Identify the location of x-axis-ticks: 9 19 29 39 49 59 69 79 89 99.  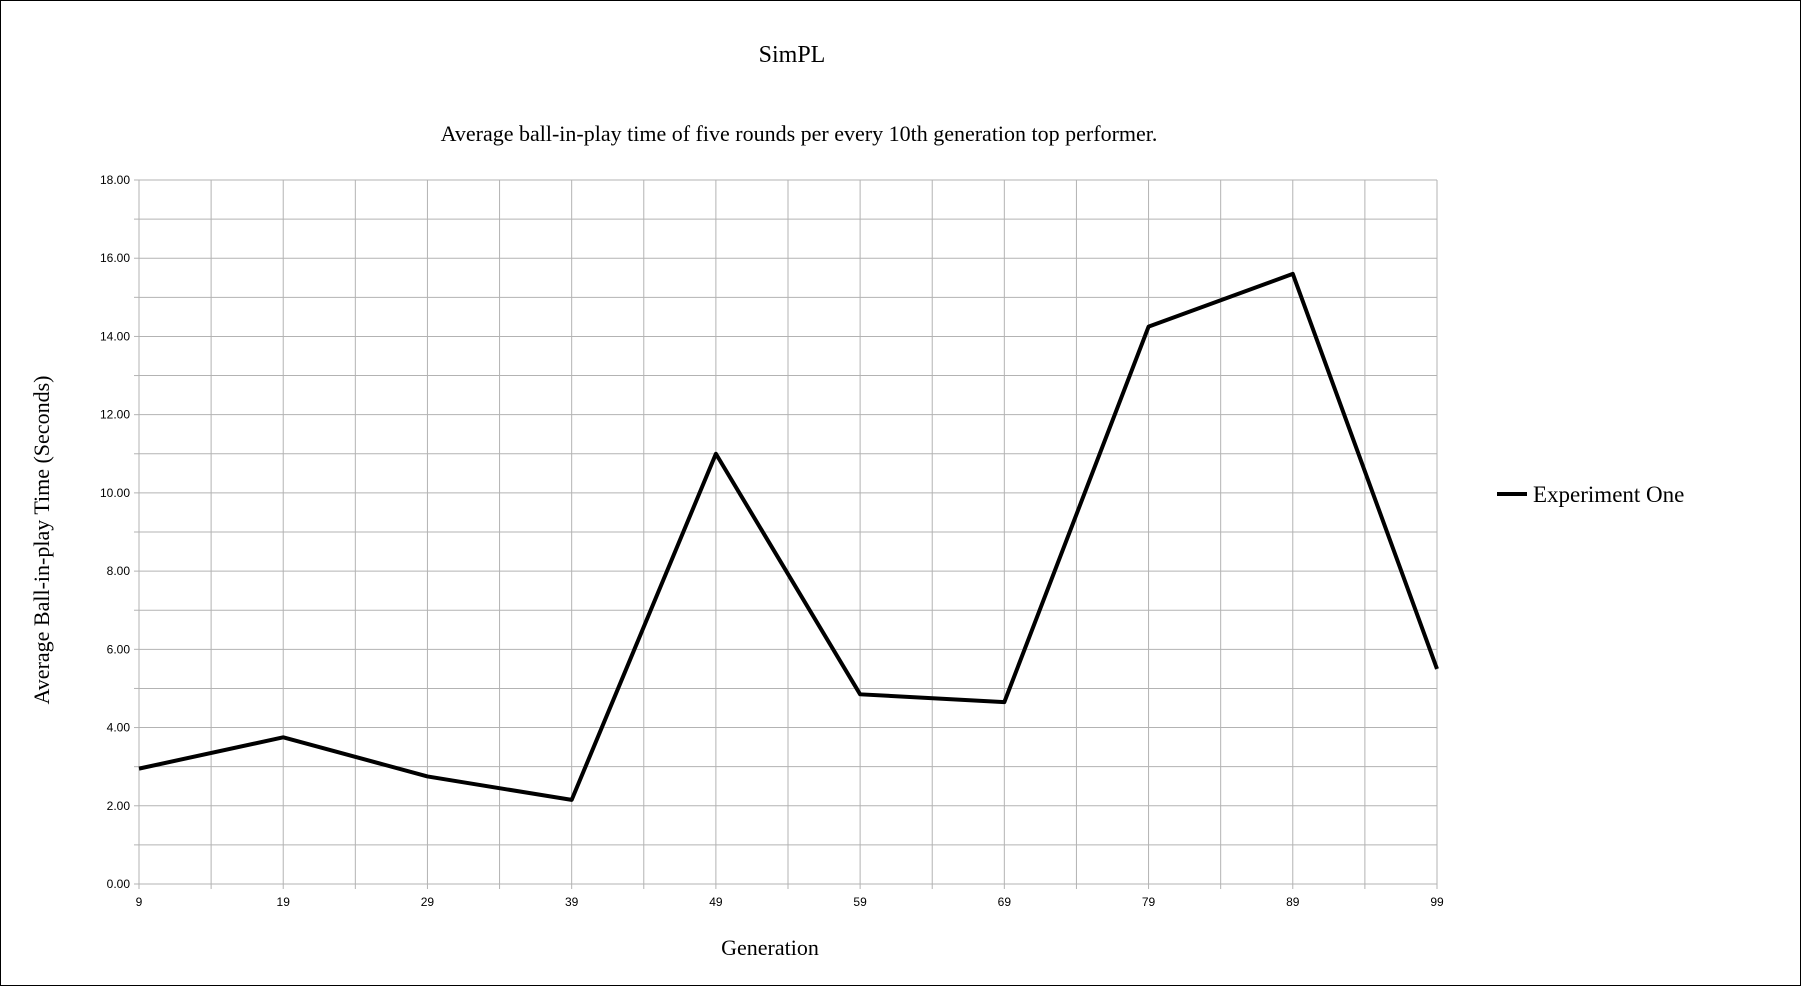
(790, 902).